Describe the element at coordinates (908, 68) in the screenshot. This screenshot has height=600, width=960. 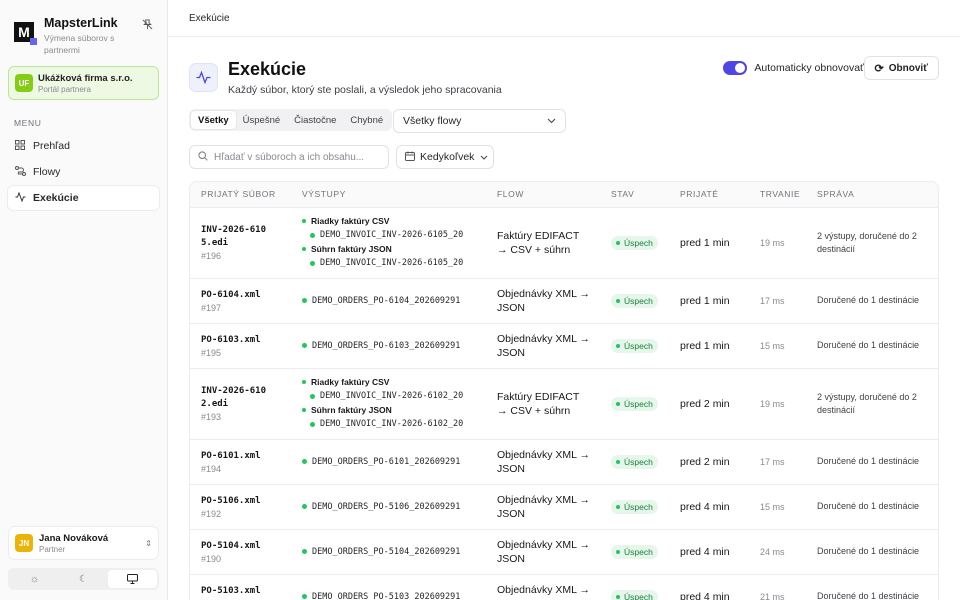
I see `refresh-label: Obnoviť` at that location.